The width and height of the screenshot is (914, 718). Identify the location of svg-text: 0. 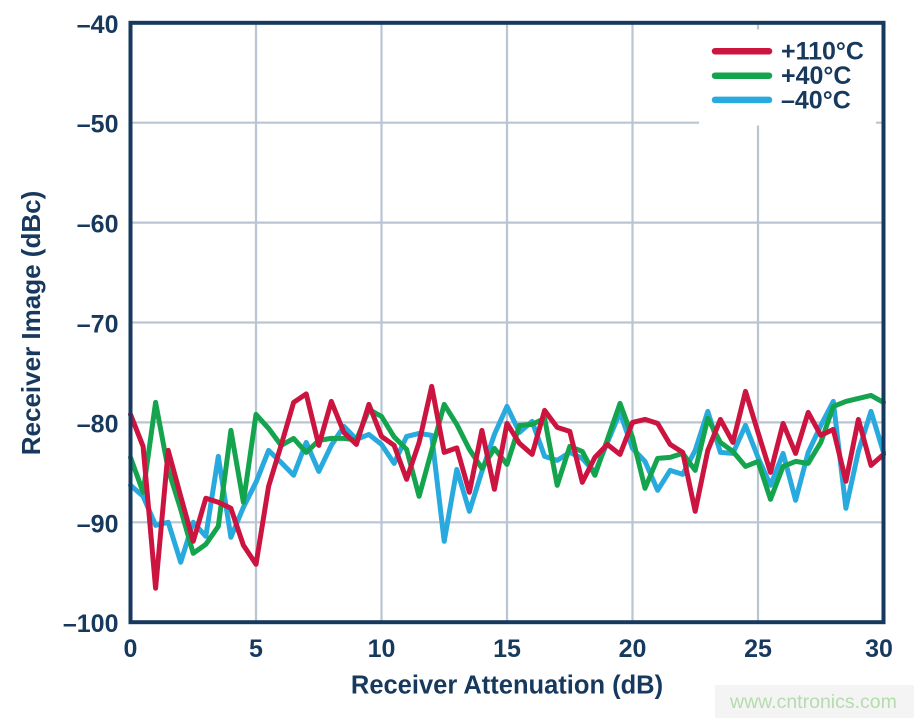
(131, 649).